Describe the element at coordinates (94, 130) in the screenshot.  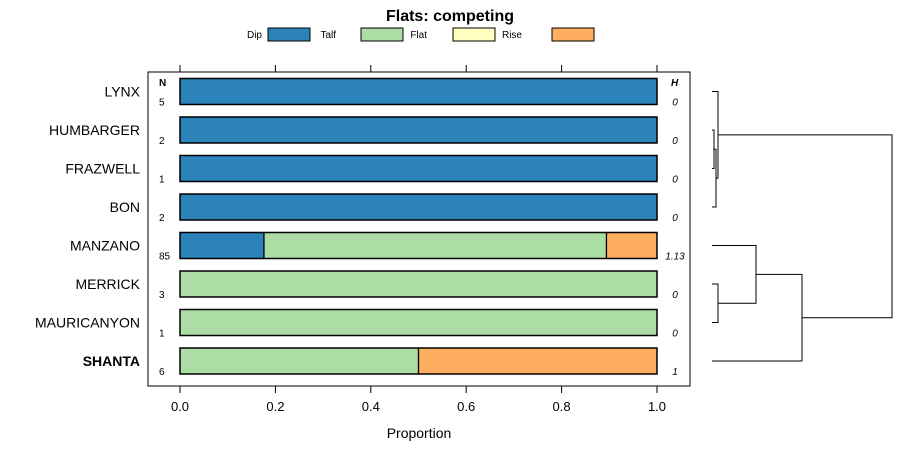
I see `row-label-humbarger: HUMBARGER` at that location.